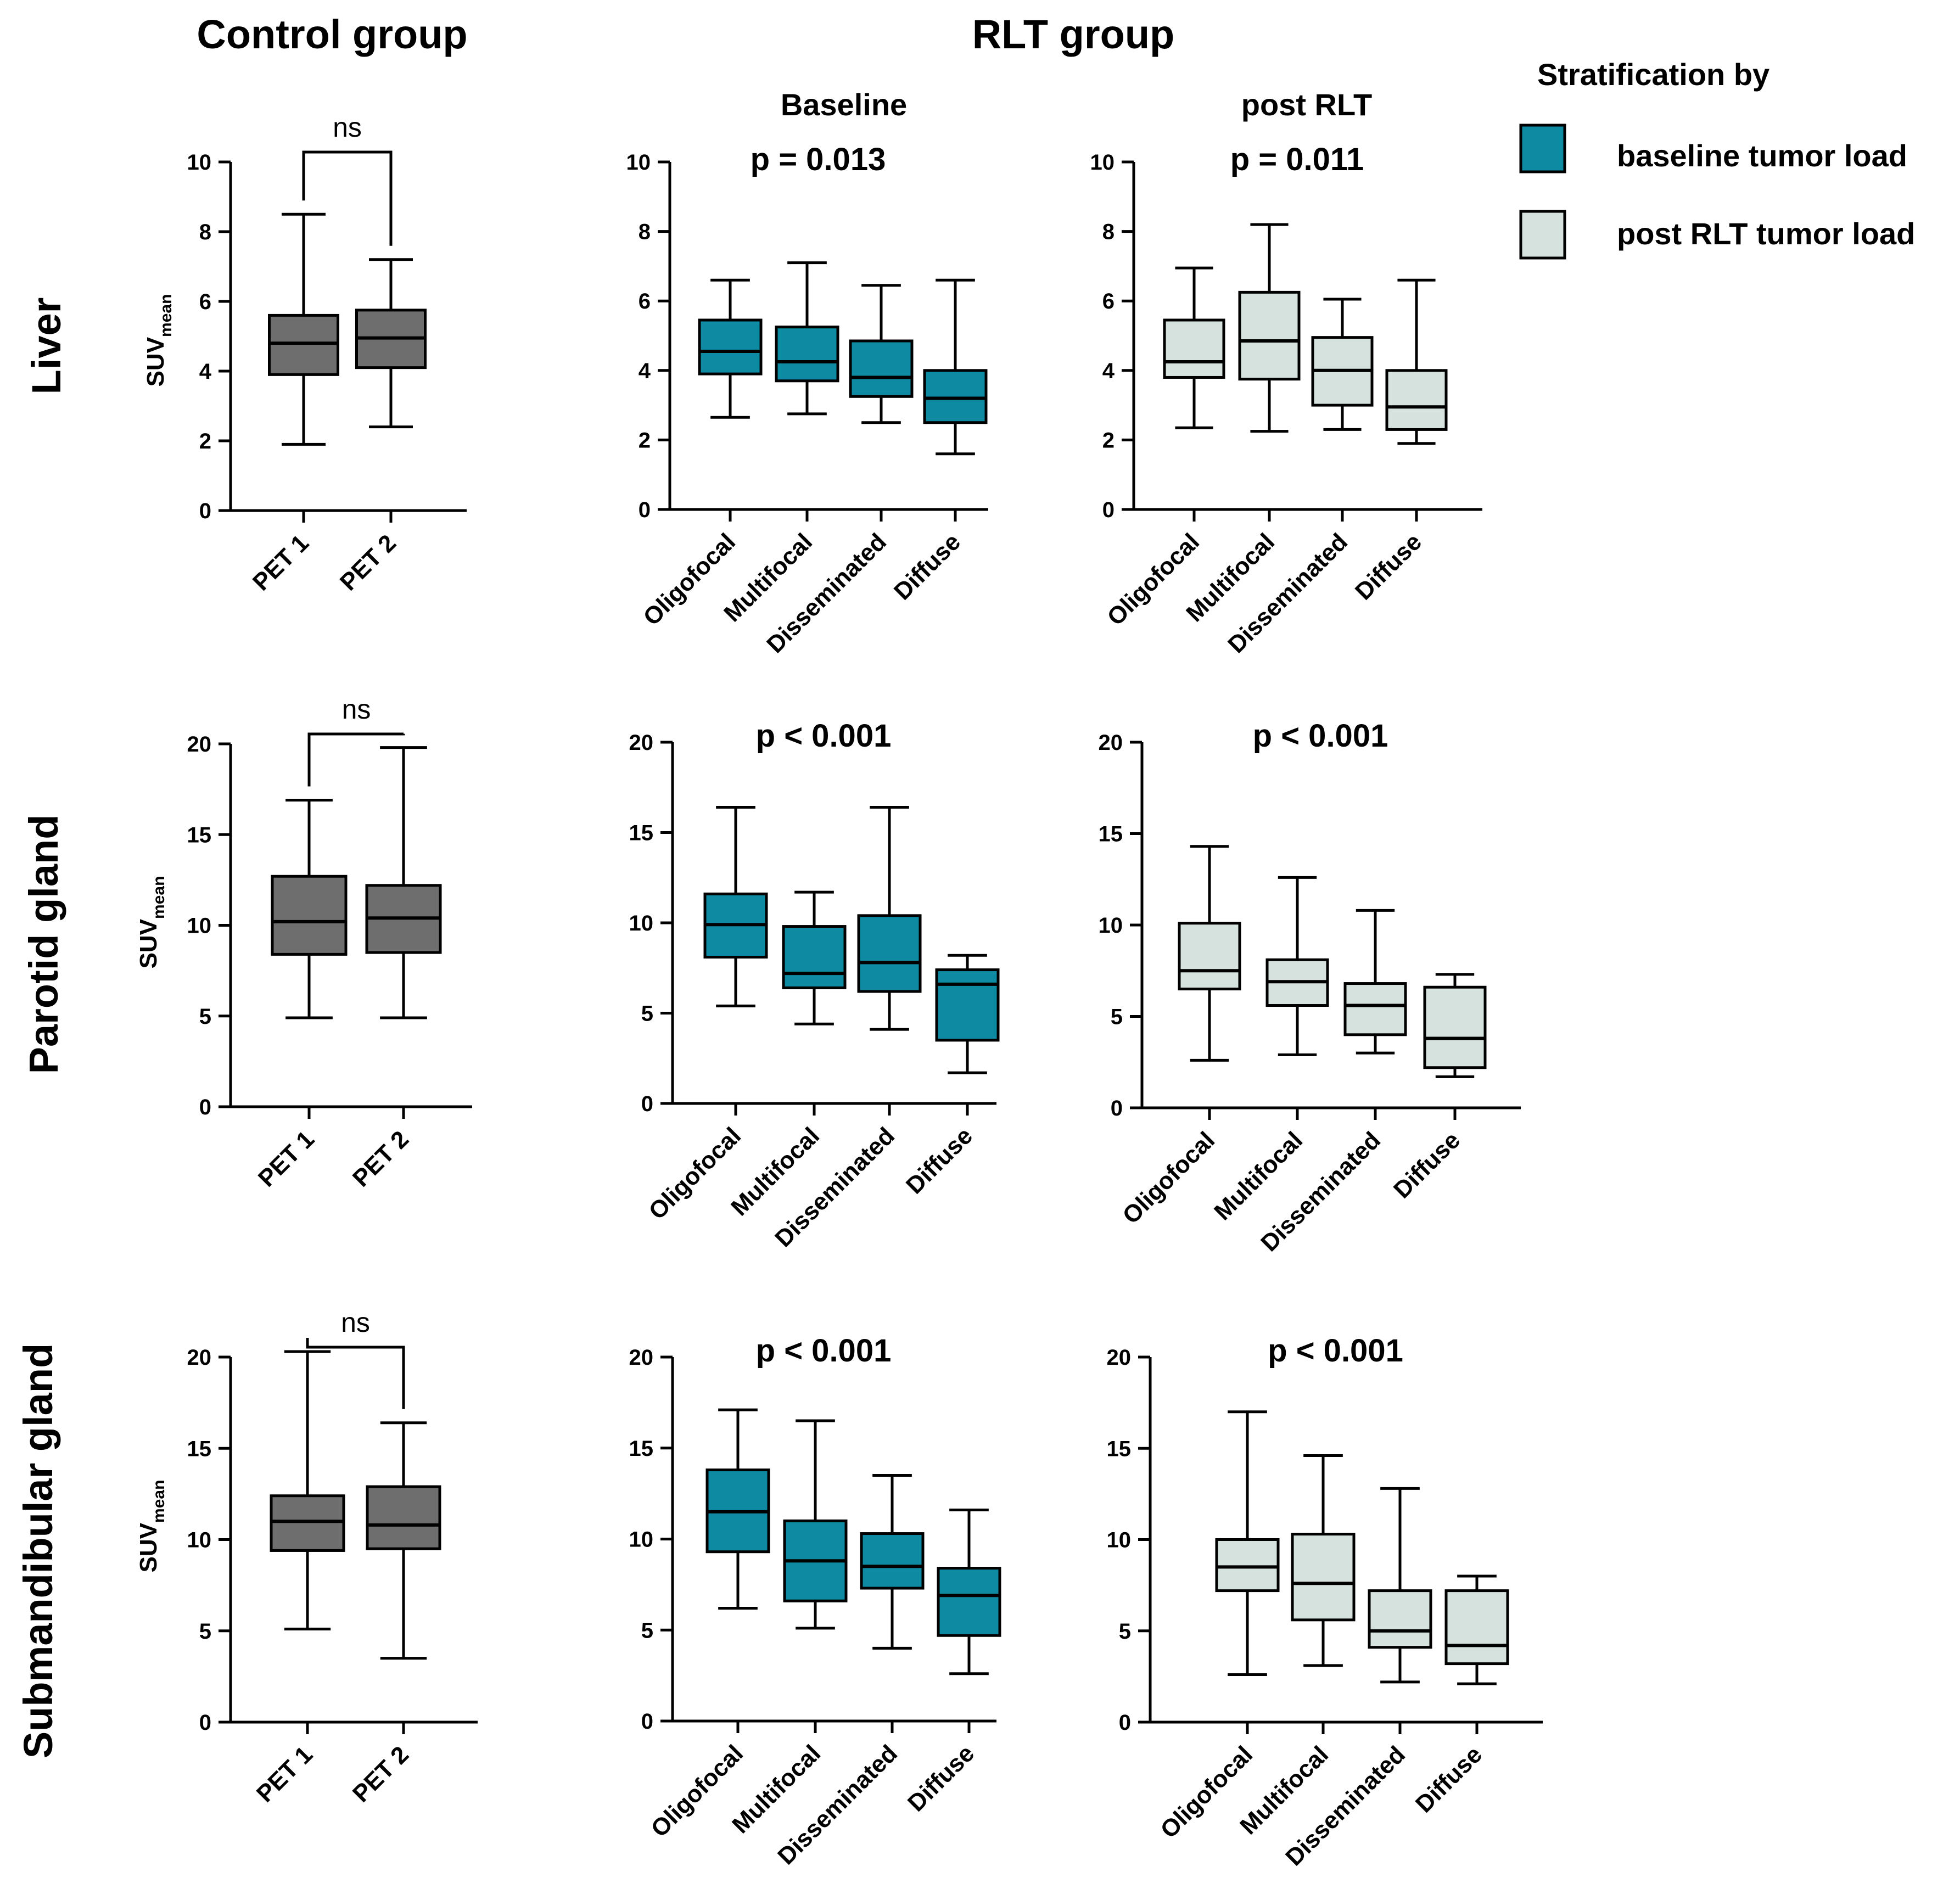 The width and height of the screenshot is (1960, 1900). I want to click on panel-1: 0 2 4 6 8 10 PET 1 PET 2 ns, so click(327, 354).